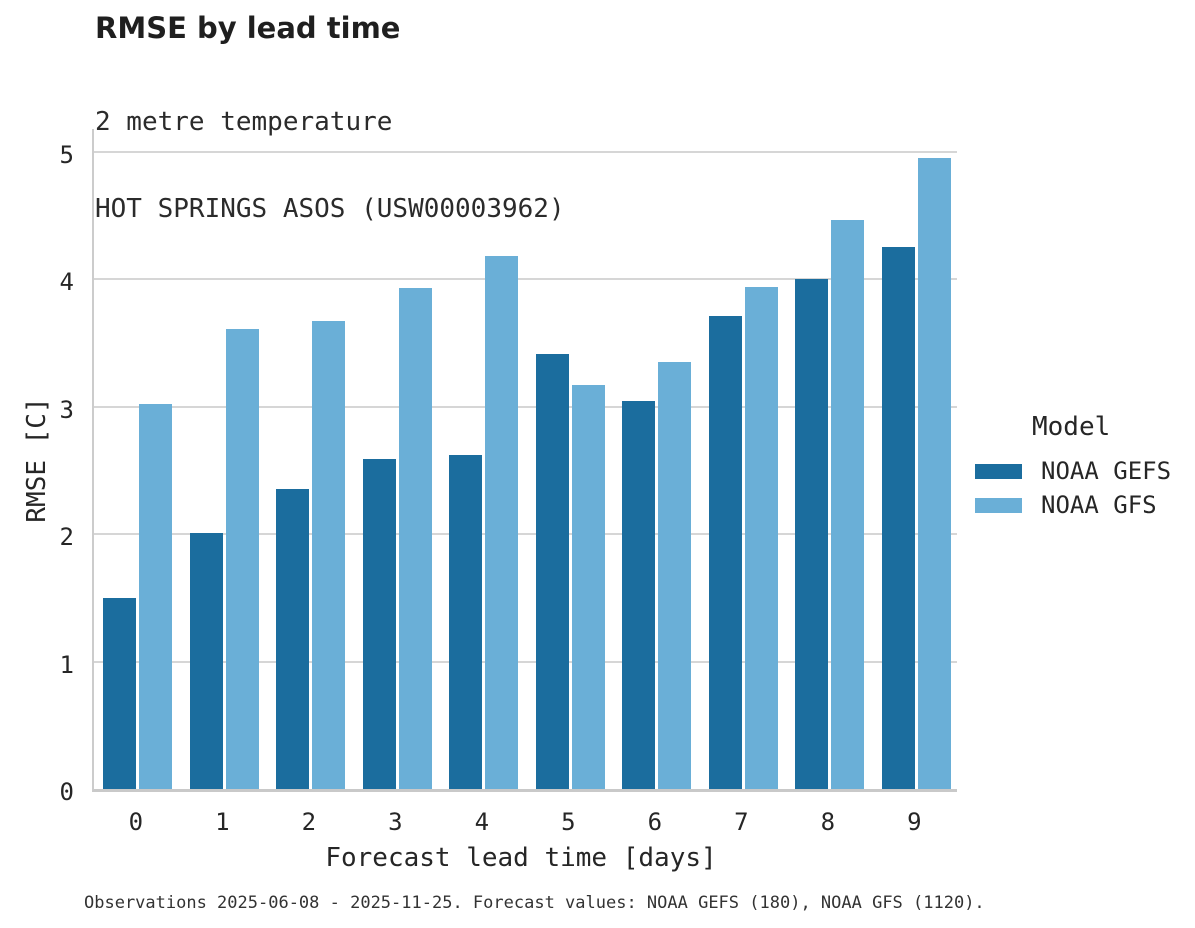 The image size is (1195, 928). I want to click on y-tick-label-4: 4, so click(66, 282).